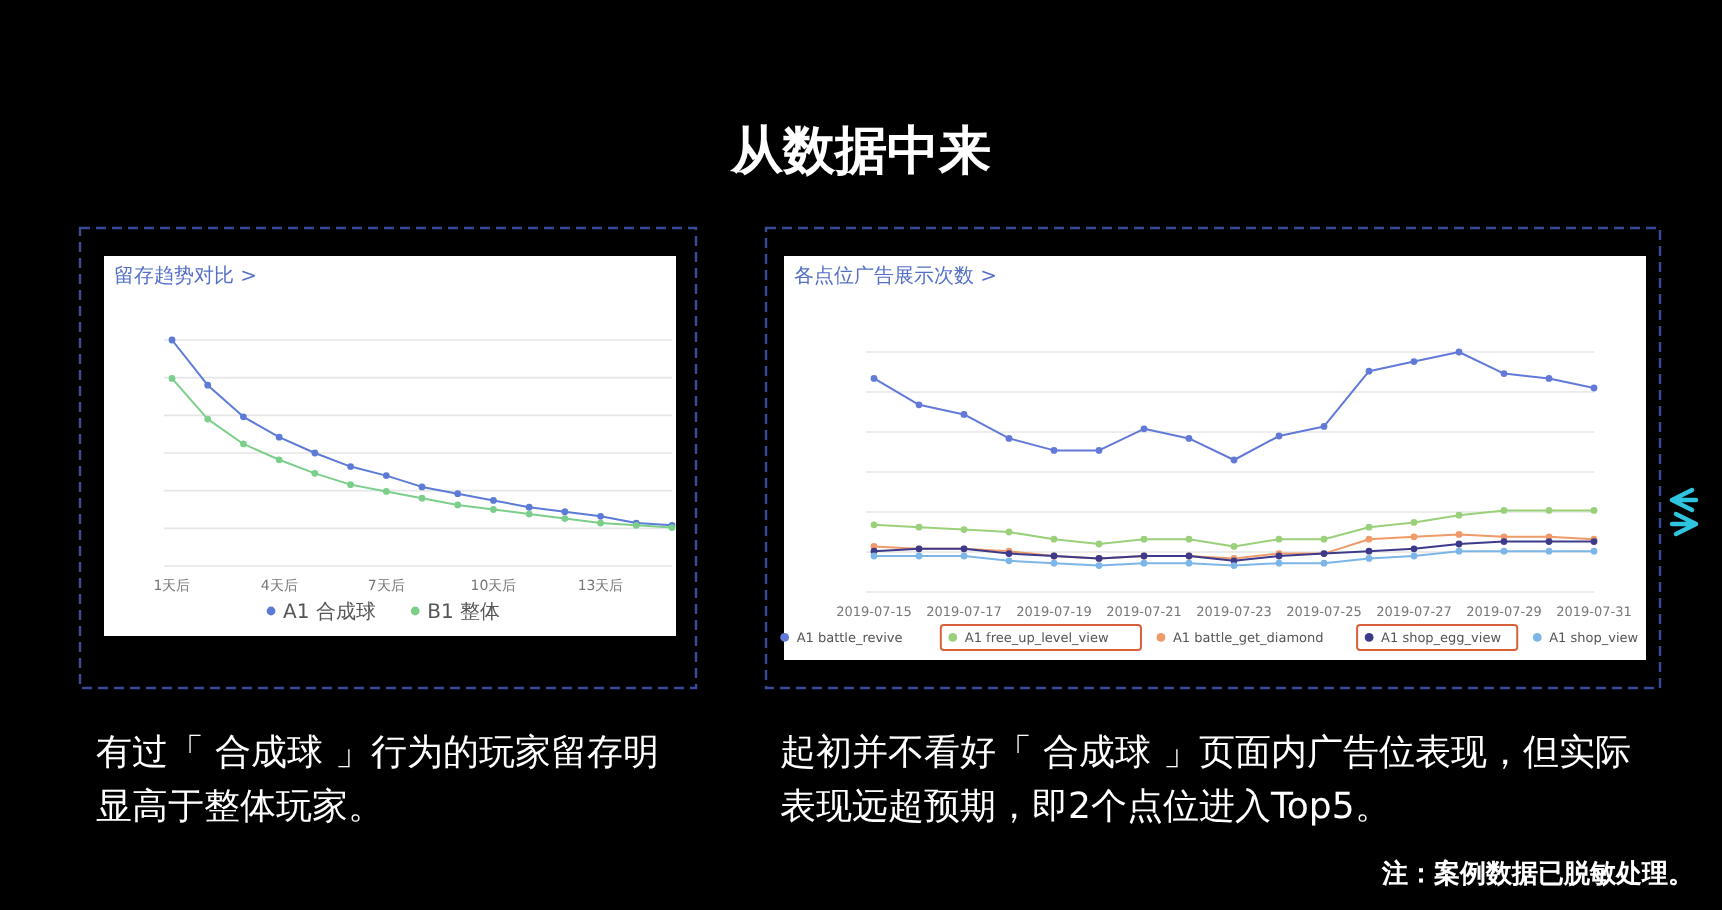 The image size is (1722, 910). Describe the element at coordinates (329, 612) in the screenshot. I see `legend-label: A1 合成球` at that location.